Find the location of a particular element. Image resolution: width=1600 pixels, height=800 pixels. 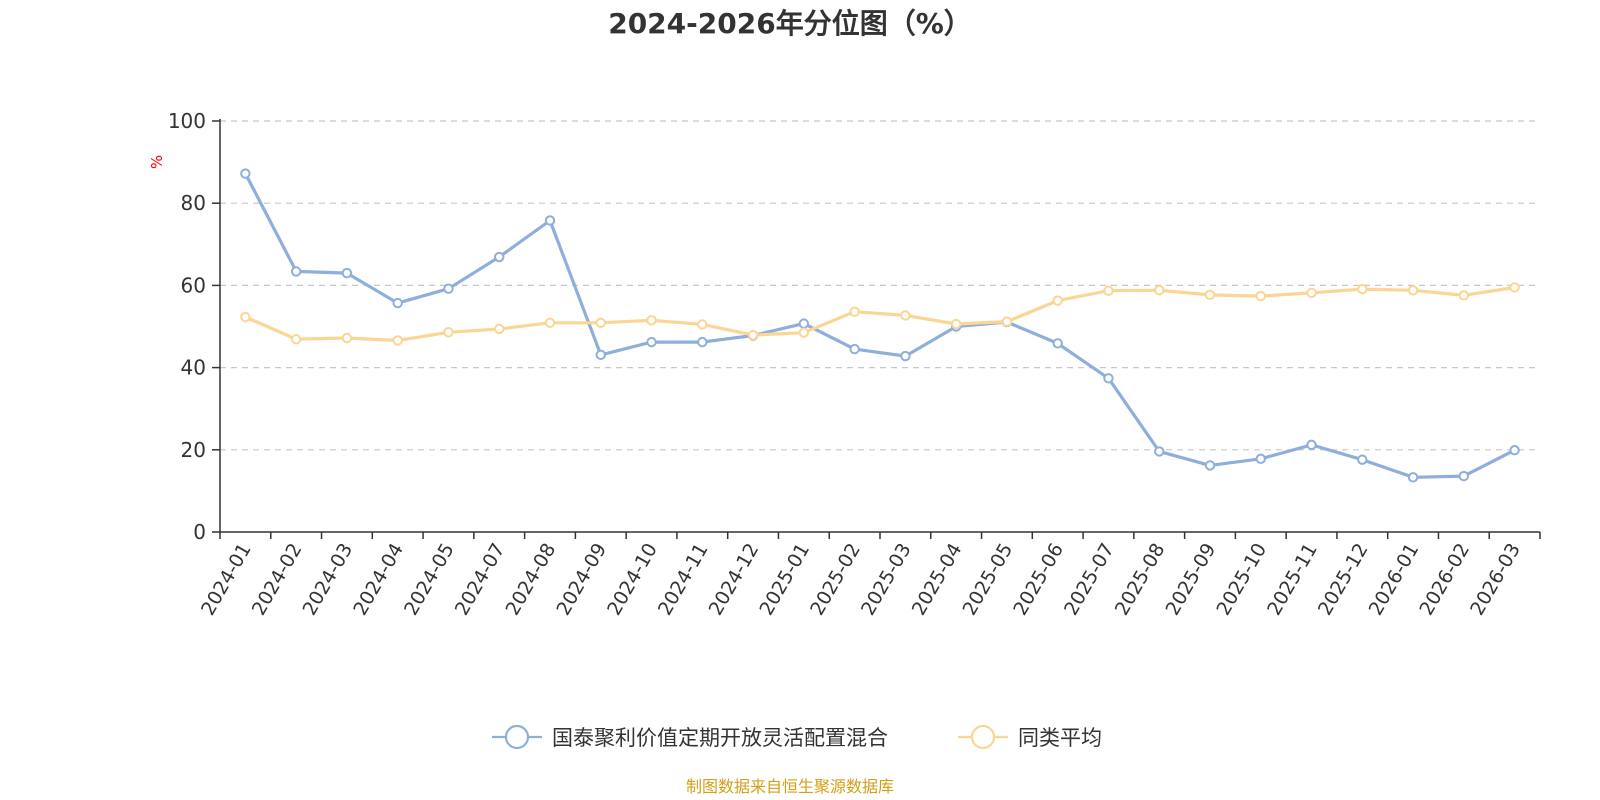

x-tick-label: 2024-03 is located at coordinates (328, 580).